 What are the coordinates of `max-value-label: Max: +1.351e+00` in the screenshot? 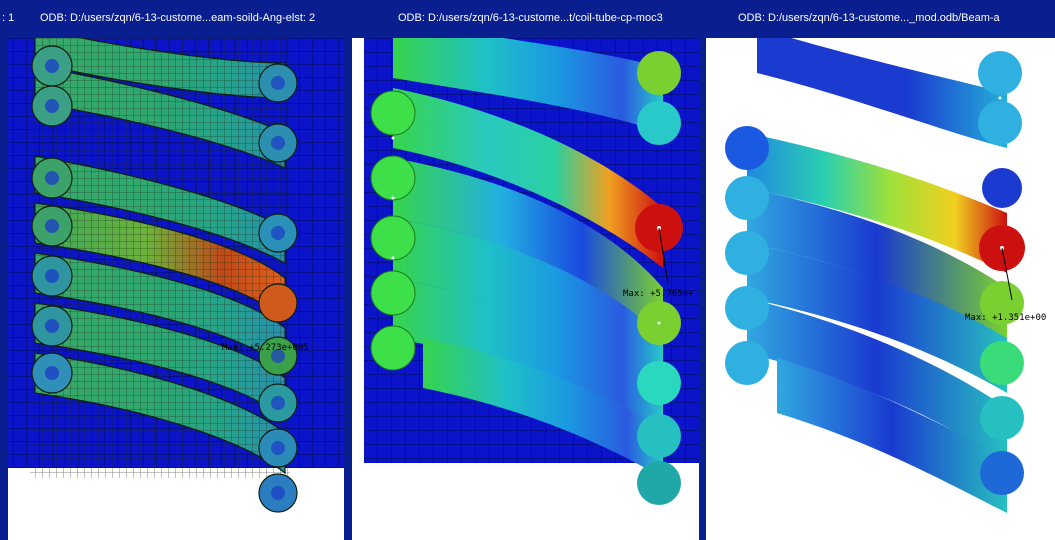 It's located at (1005, 318).